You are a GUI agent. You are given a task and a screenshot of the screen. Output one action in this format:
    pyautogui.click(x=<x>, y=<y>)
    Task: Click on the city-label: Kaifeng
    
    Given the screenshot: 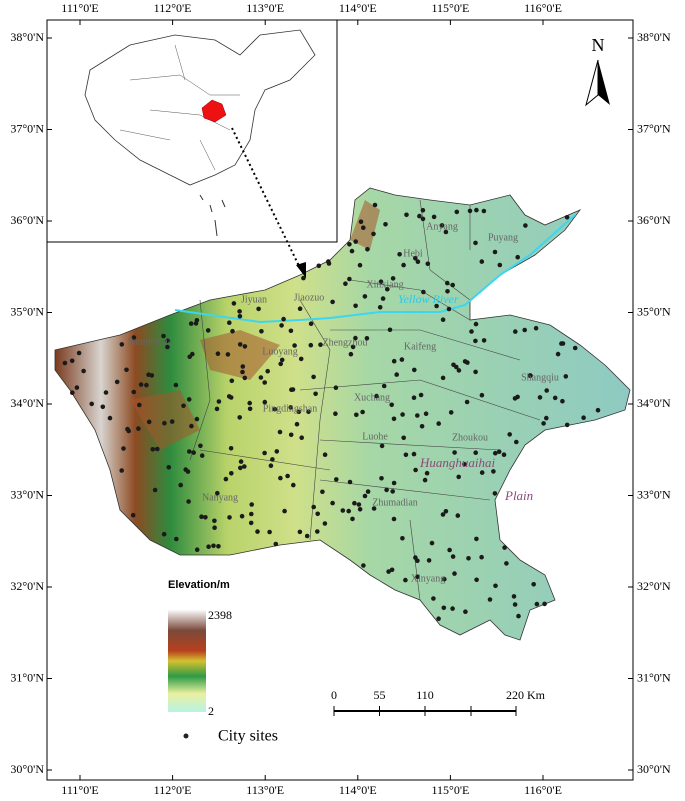 What is the action you would take?
    pyautogui.click(x=420, y=346)
    